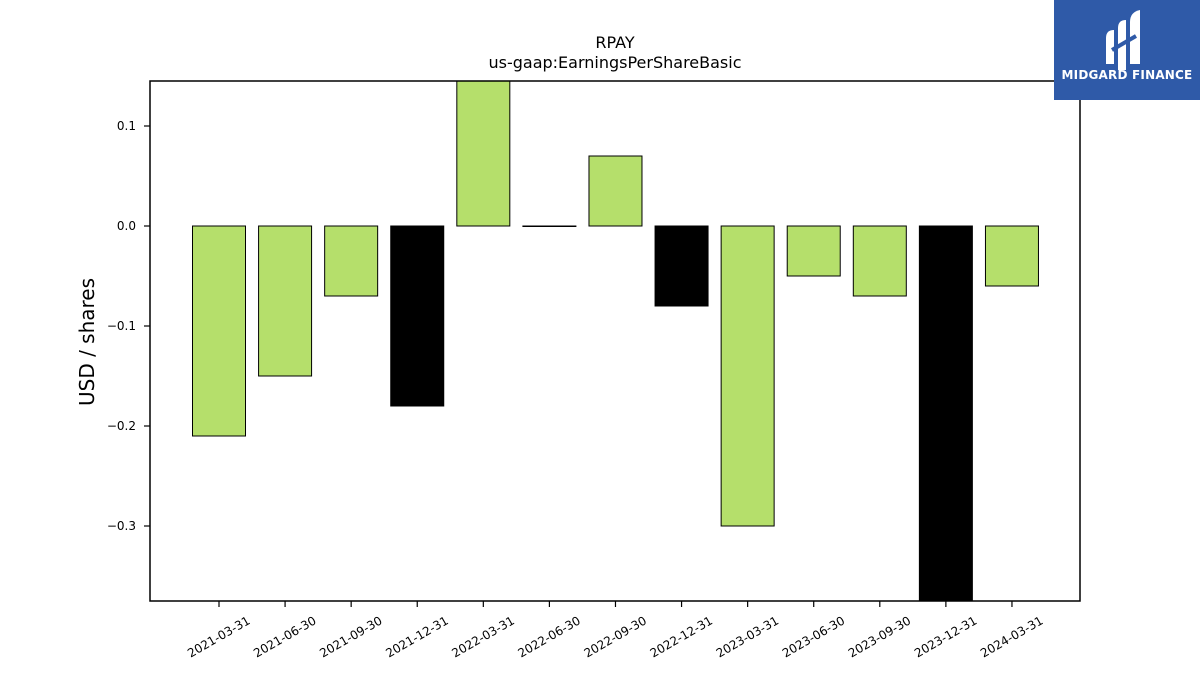  I want to click on y-tick-label: 0.1, so click(126, 126).